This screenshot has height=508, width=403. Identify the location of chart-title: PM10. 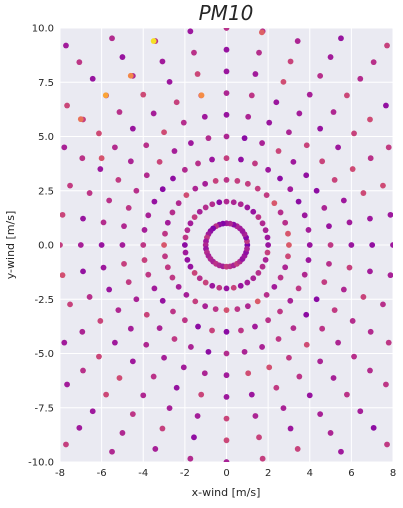
(226, 13).